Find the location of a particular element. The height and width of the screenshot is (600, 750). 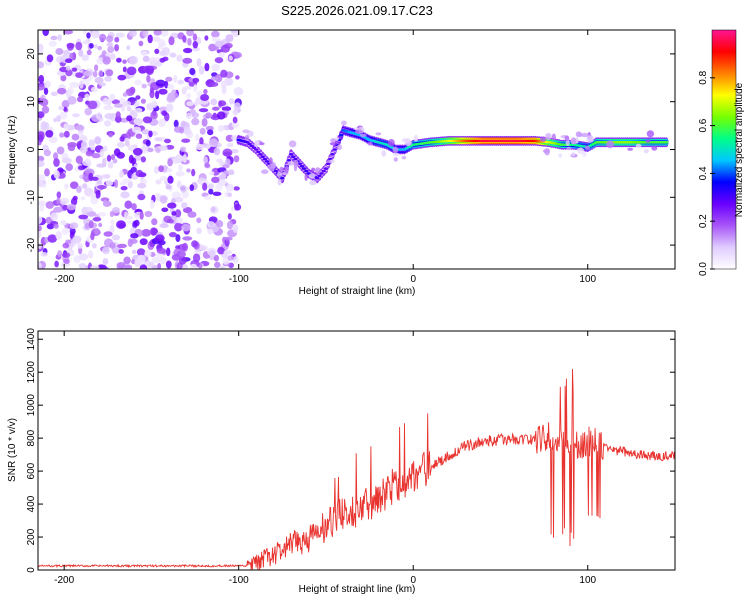

figure-title: S225.2026.021.09.17.C23 is located at coordinates (357, 10).